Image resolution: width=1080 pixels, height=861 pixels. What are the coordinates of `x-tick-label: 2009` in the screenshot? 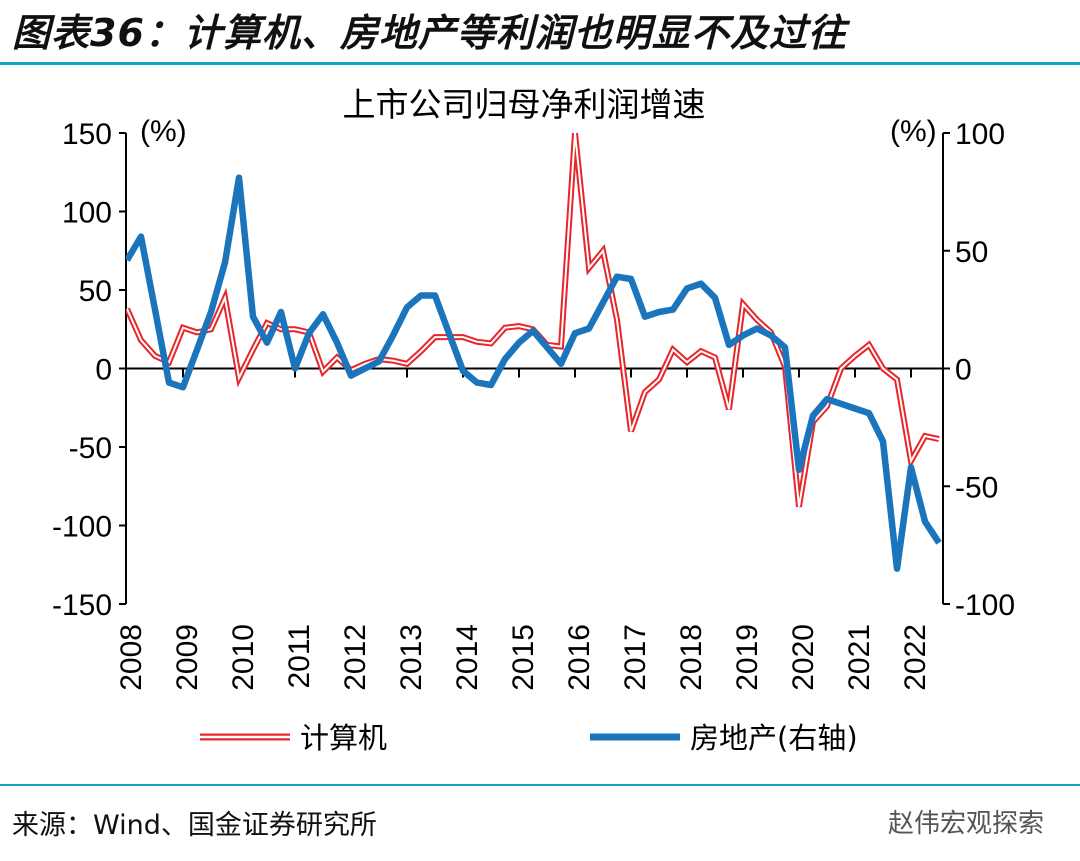 It's located at (187, 657).